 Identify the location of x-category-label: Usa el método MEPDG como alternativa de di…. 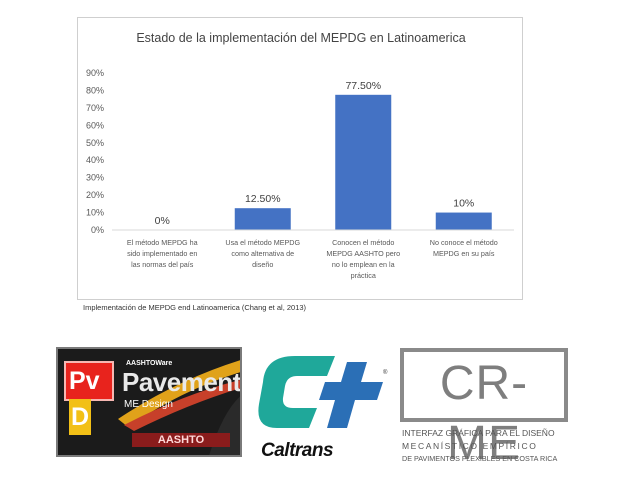
(262, 253).